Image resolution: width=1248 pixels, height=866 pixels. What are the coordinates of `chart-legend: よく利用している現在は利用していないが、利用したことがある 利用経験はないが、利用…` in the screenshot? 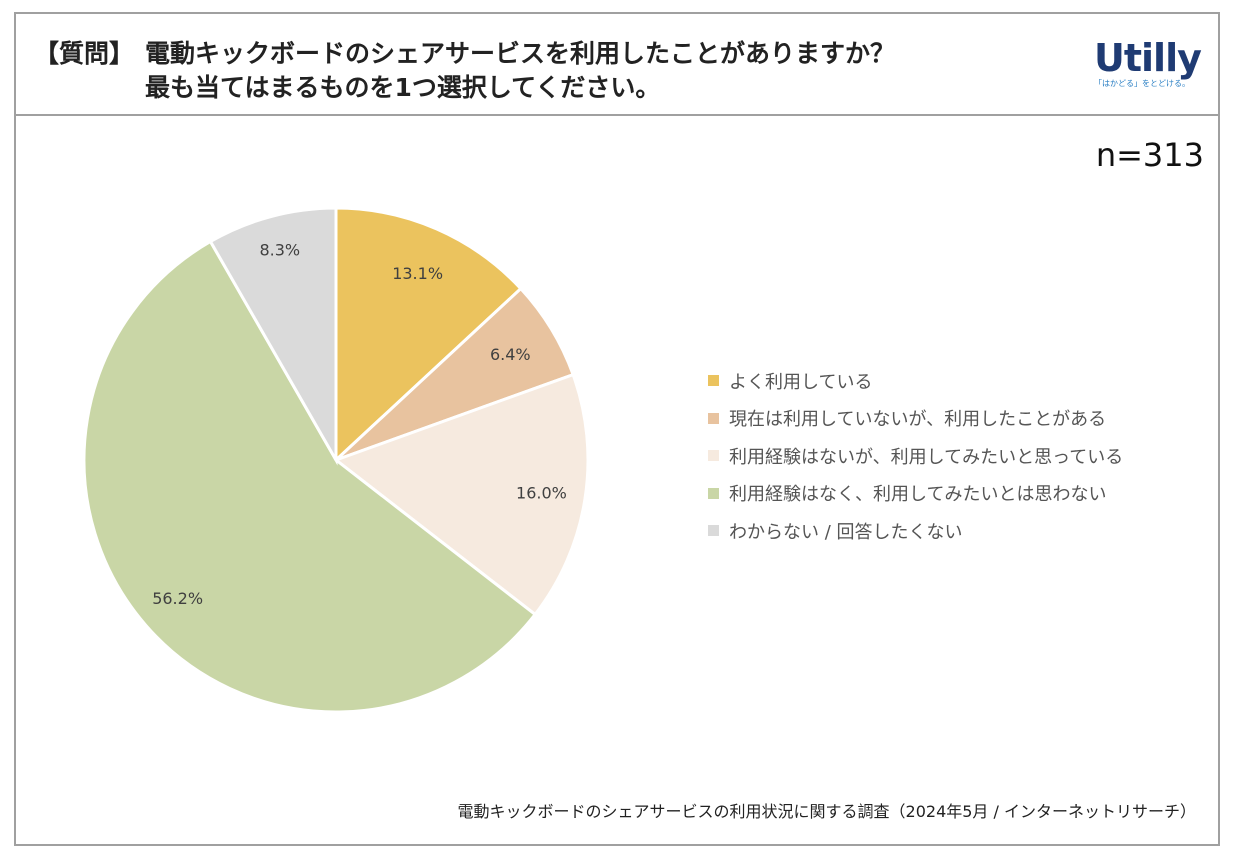 It's located at (915, 456).